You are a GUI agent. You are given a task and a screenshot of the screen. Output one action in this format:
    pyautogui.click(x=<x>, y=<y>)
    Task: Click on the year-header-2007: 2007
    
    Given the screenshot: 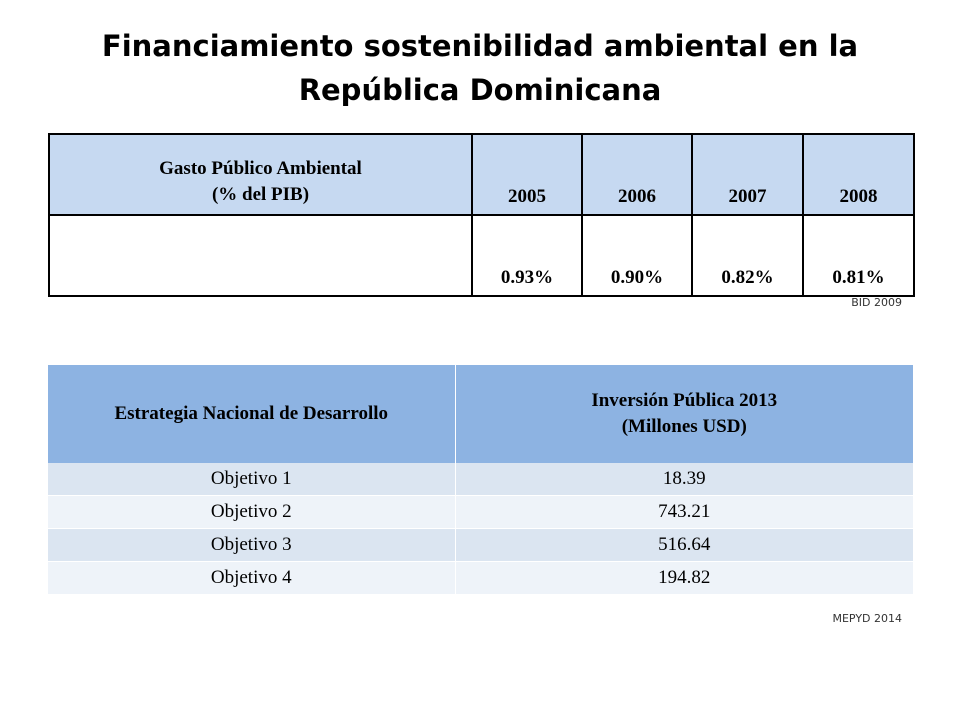 What is the action you would take?
    pyautogui.click(x=747, y=174)
    